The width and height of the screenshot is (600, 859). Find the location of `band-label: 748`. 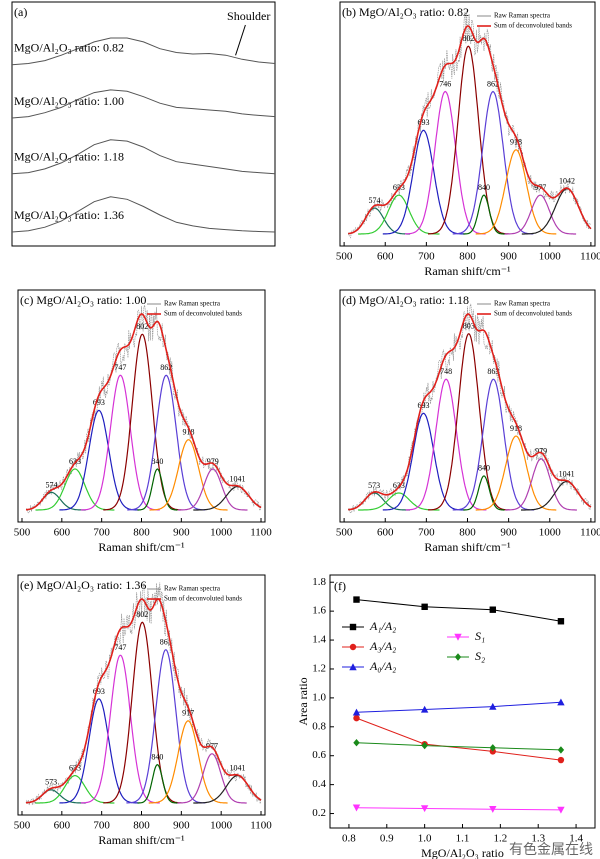

band-label: 748 is located at coordinates (446, 371).